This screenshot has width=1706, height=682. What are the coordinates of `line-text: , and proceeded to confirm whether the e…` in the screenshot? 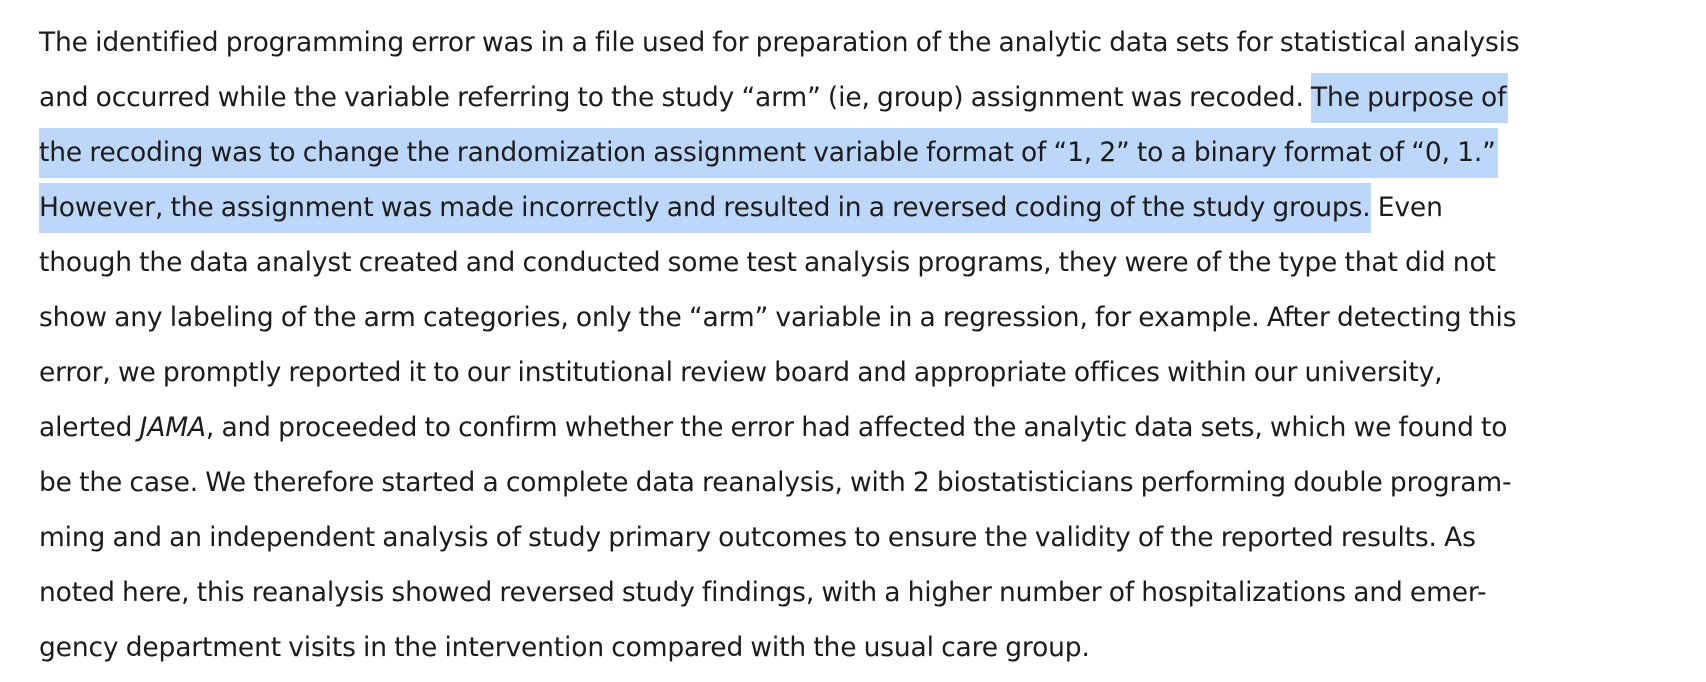 It's located at (856, 427).